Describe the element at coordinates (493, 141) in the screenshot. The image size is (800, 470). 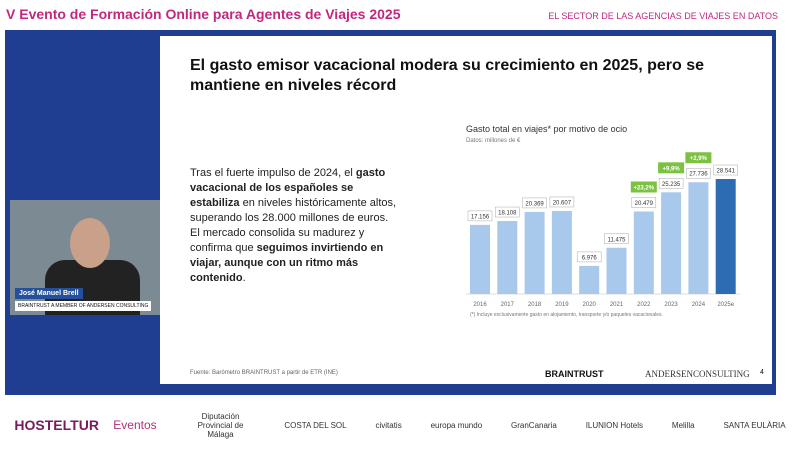
I see `chart-subtitle: Datos: millones de €` at that location.